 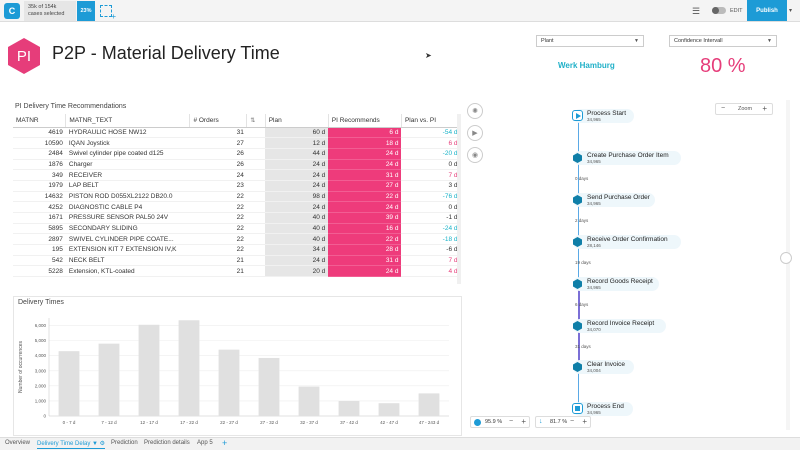 What do you see at coordinates (431, 121) in the screenshot?
I see `col-header-plan-vs-pi: Plan vs. PI` at bounding box center [431, 121].